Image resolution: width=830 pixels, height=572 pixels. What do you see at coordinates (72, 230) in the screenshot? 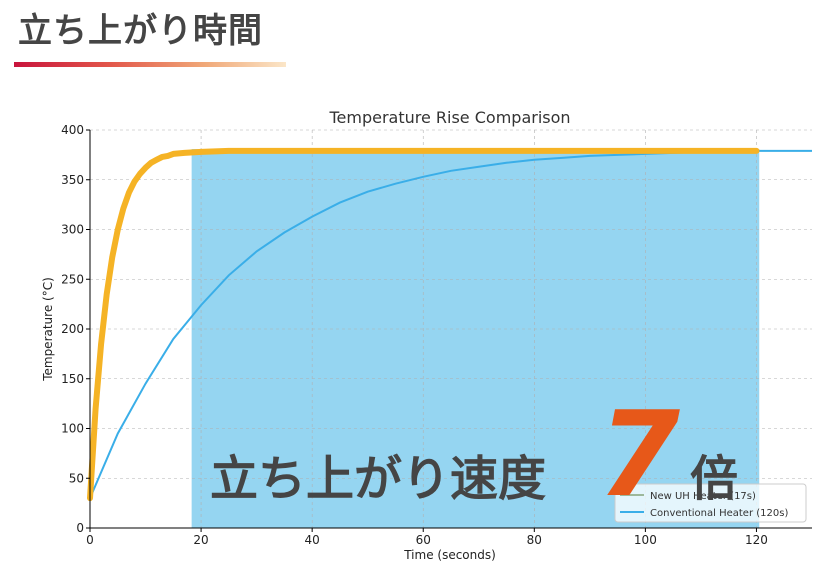
I see `y-tick-label: 300` at bounding box center [72, 230].